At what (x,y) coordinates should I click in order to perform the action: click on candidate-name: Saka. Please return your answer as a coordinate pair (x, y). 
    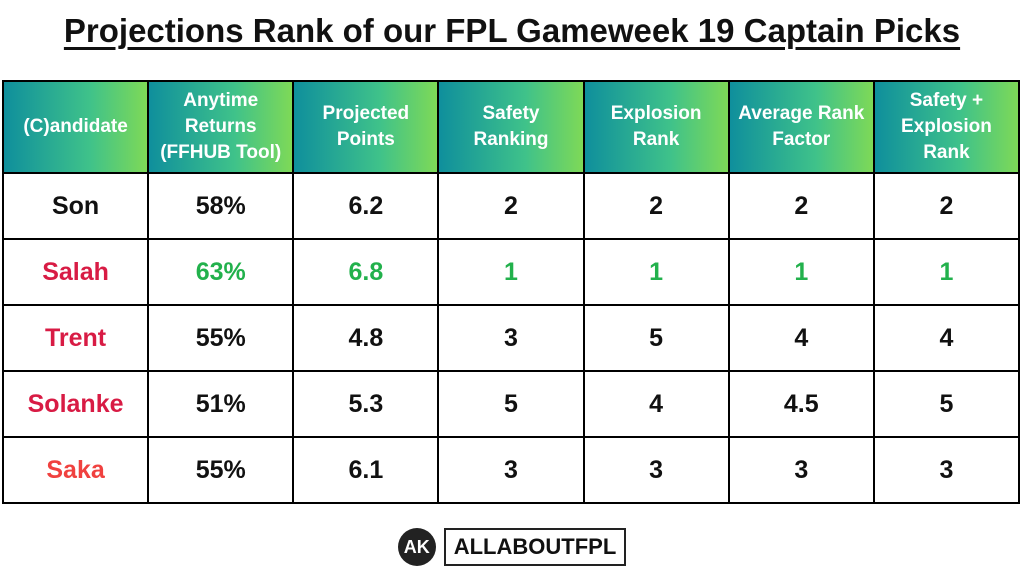
    Looking at the image, I should click on (75, 470).